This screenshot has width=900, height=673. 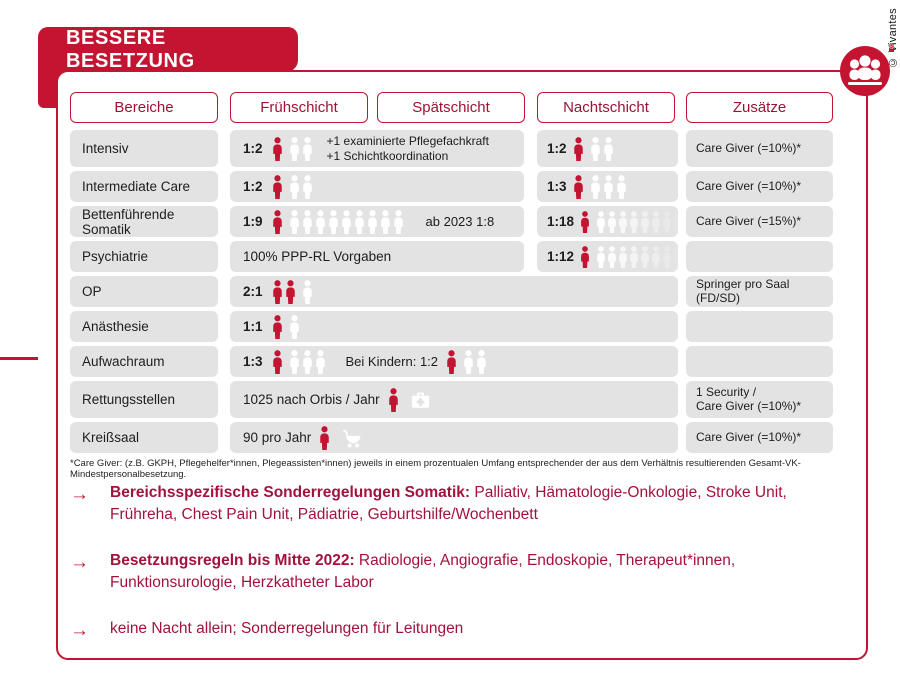 I want to click on cell-zusaetze: Care Giver (=15%)*, so click(x=759, y=221).